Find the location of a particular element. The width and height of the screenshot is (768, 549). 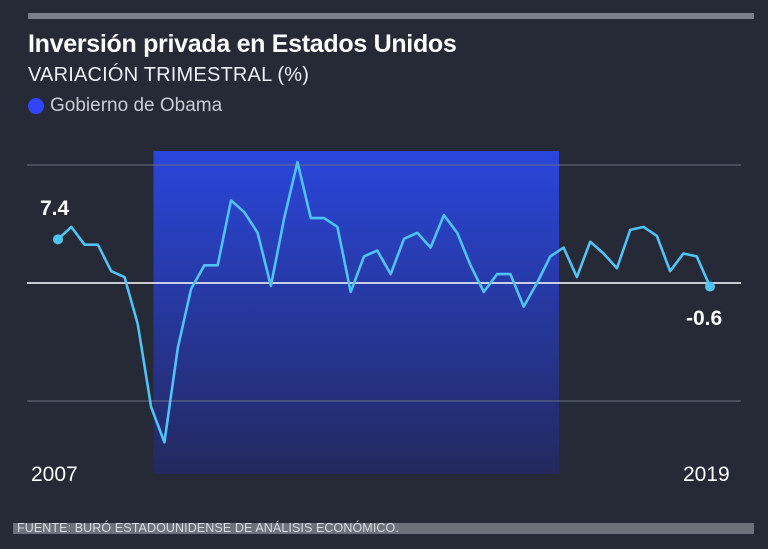

chart-subtitle: VARIACIÓN TRIMESTRAL (%) is located at coordinates (169, 75).